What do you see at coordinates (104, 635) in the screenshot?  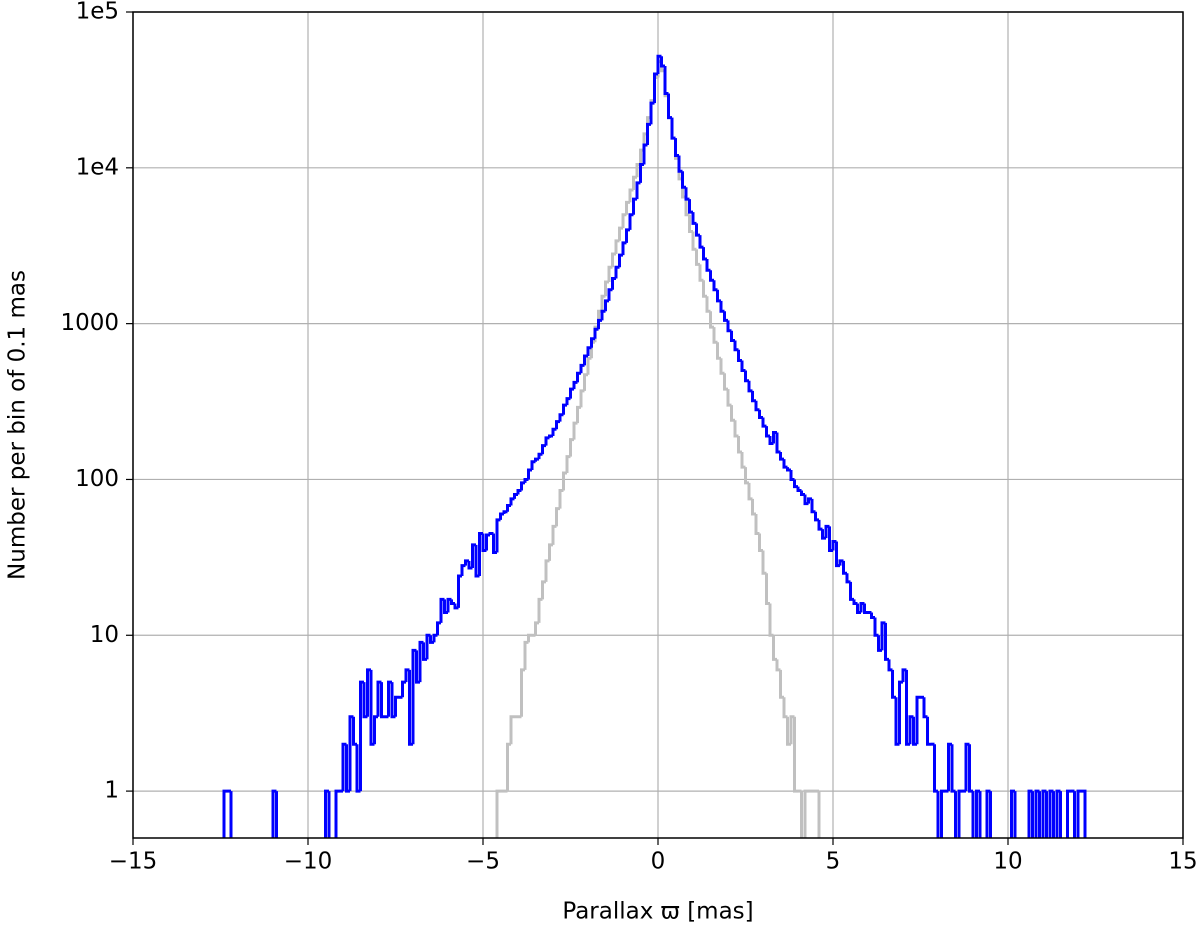 I see `y-tick-label: 10` at bounding box center [104, 635].